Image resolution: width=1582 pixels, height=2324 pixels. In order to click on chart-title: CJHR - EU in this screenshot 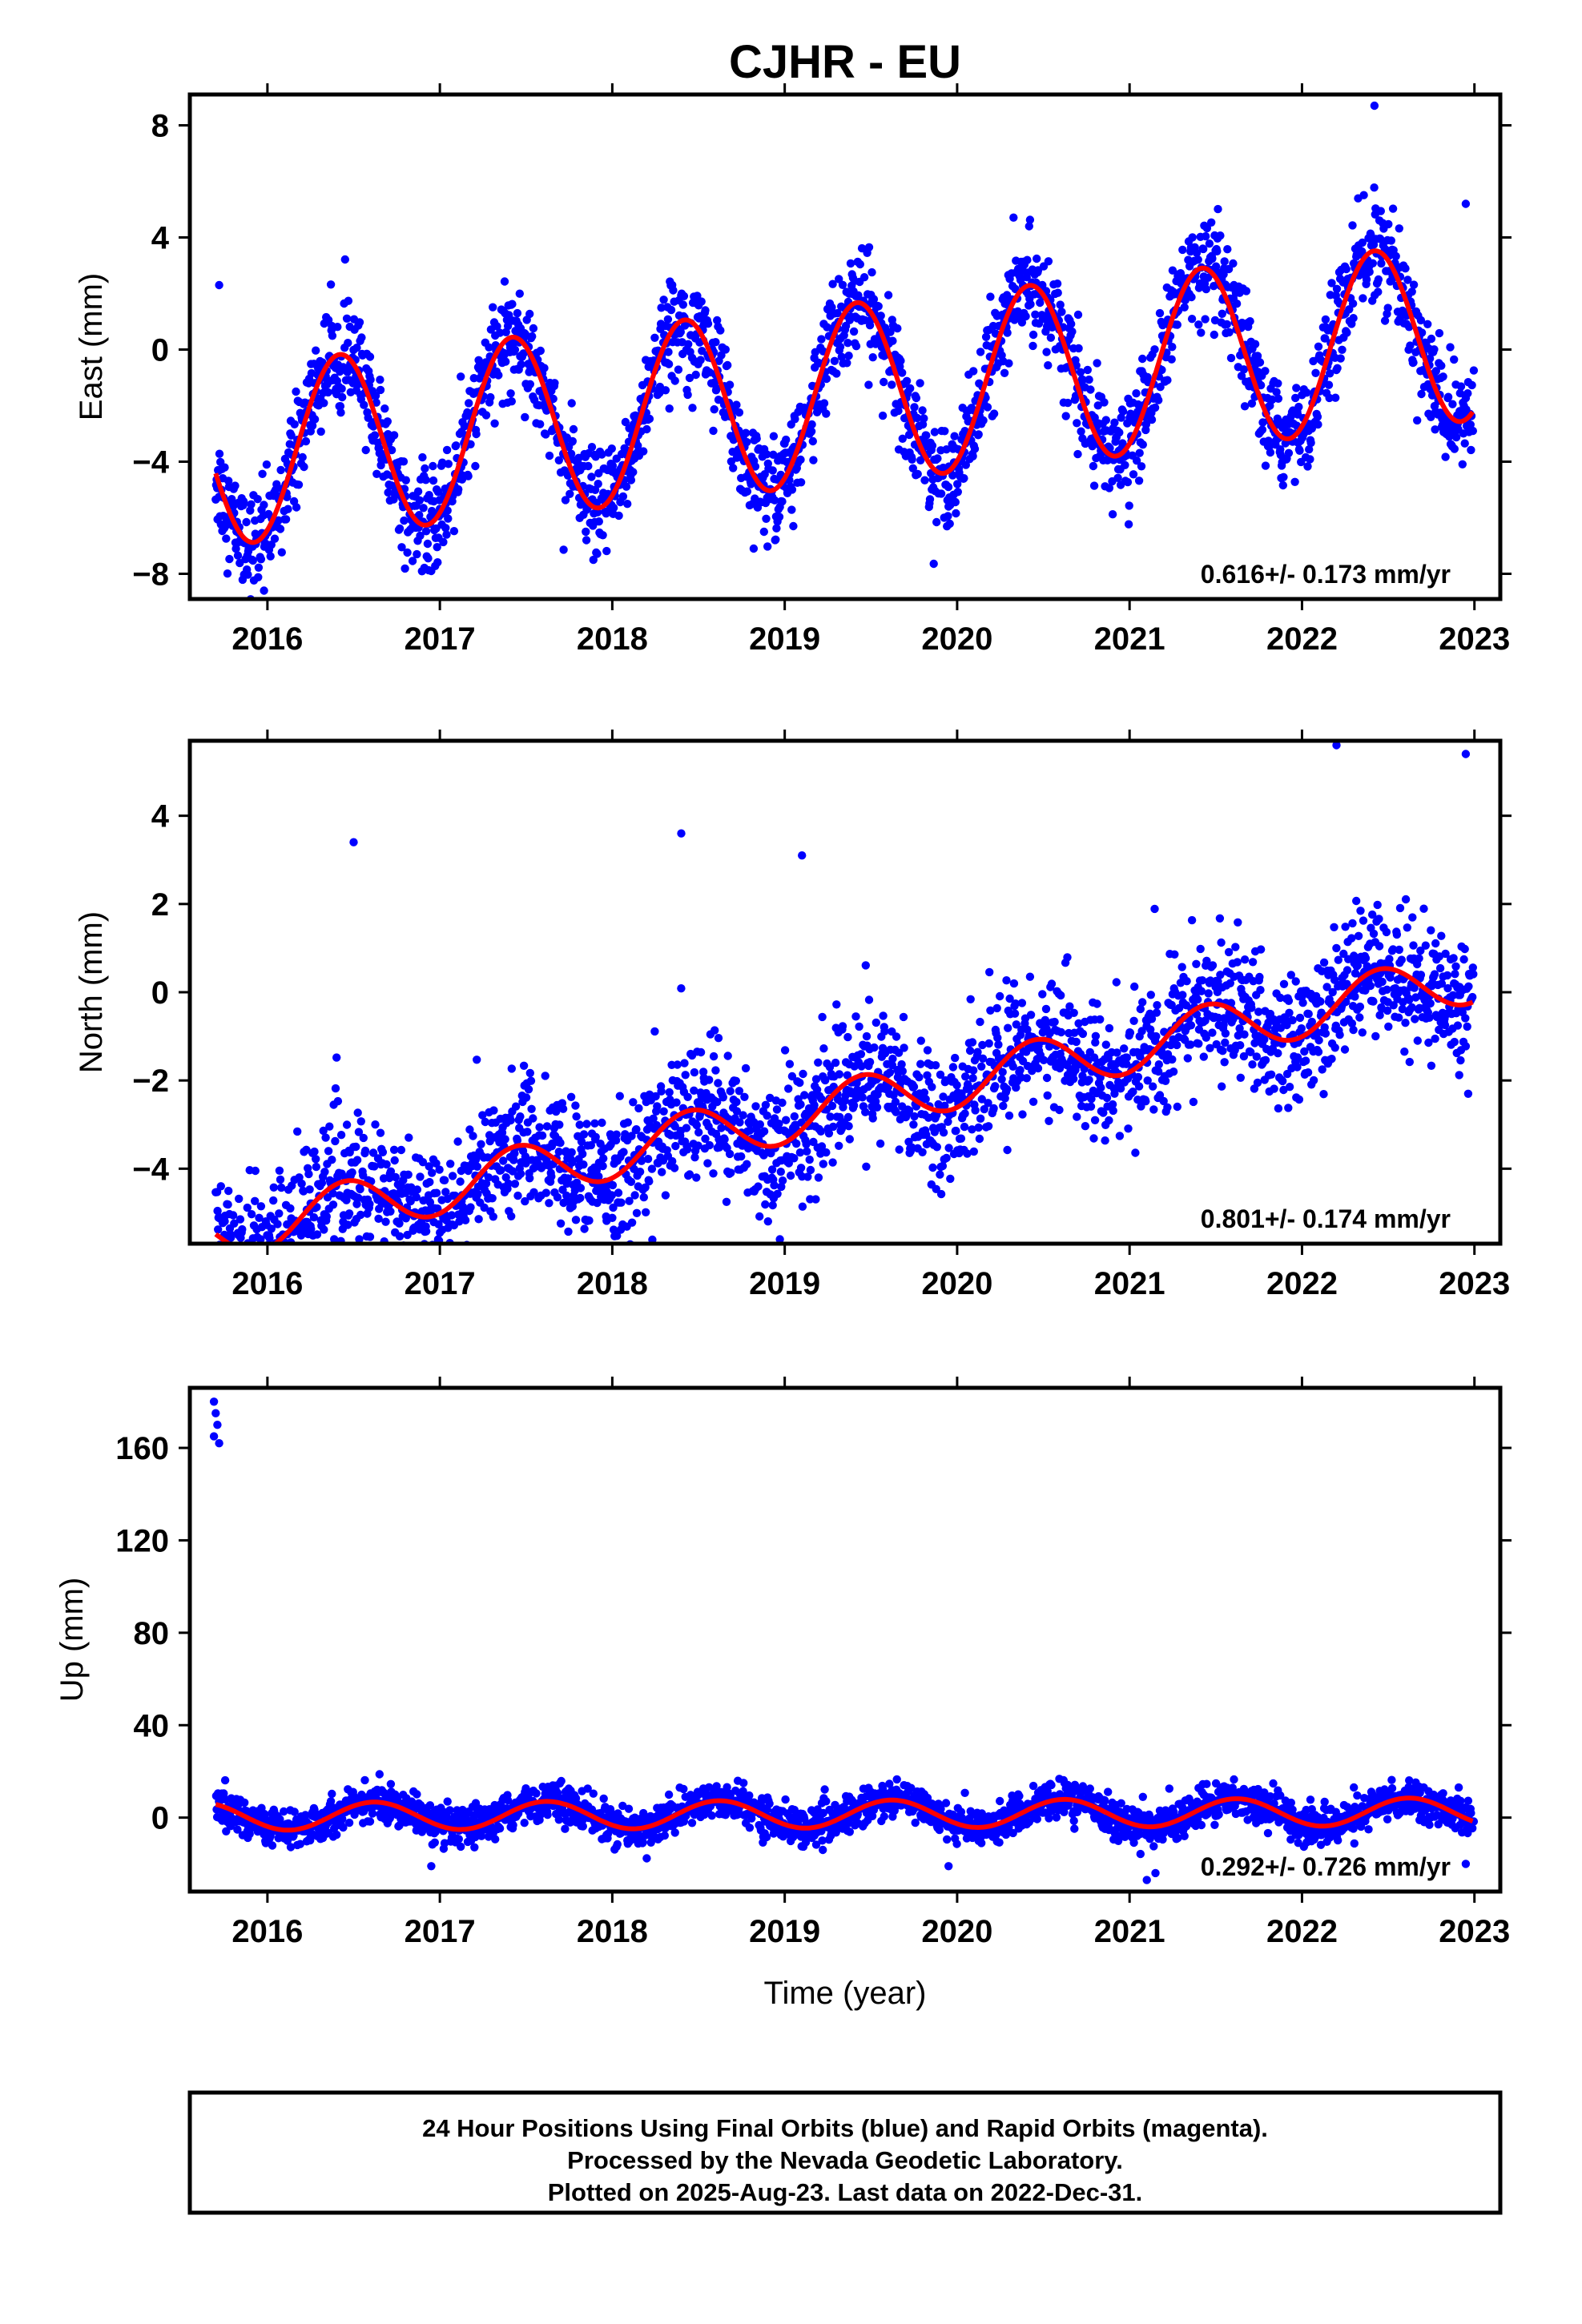, I will do `click(845, 62)`.